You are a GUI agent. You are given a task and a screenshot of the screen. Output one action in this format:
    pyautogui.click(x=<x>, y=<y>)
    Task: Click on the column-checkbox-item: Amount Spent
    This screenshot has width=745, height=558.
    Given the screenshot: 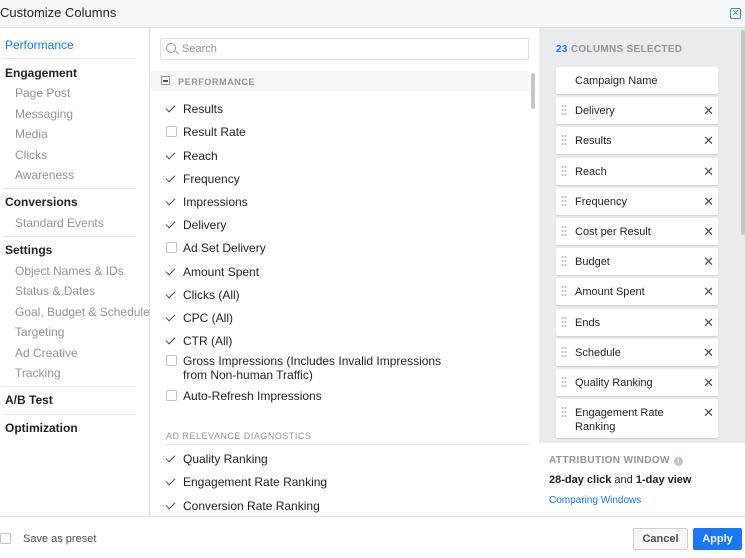 What is the action you would take?
    pyautogui.click(x=212, y=272)
    